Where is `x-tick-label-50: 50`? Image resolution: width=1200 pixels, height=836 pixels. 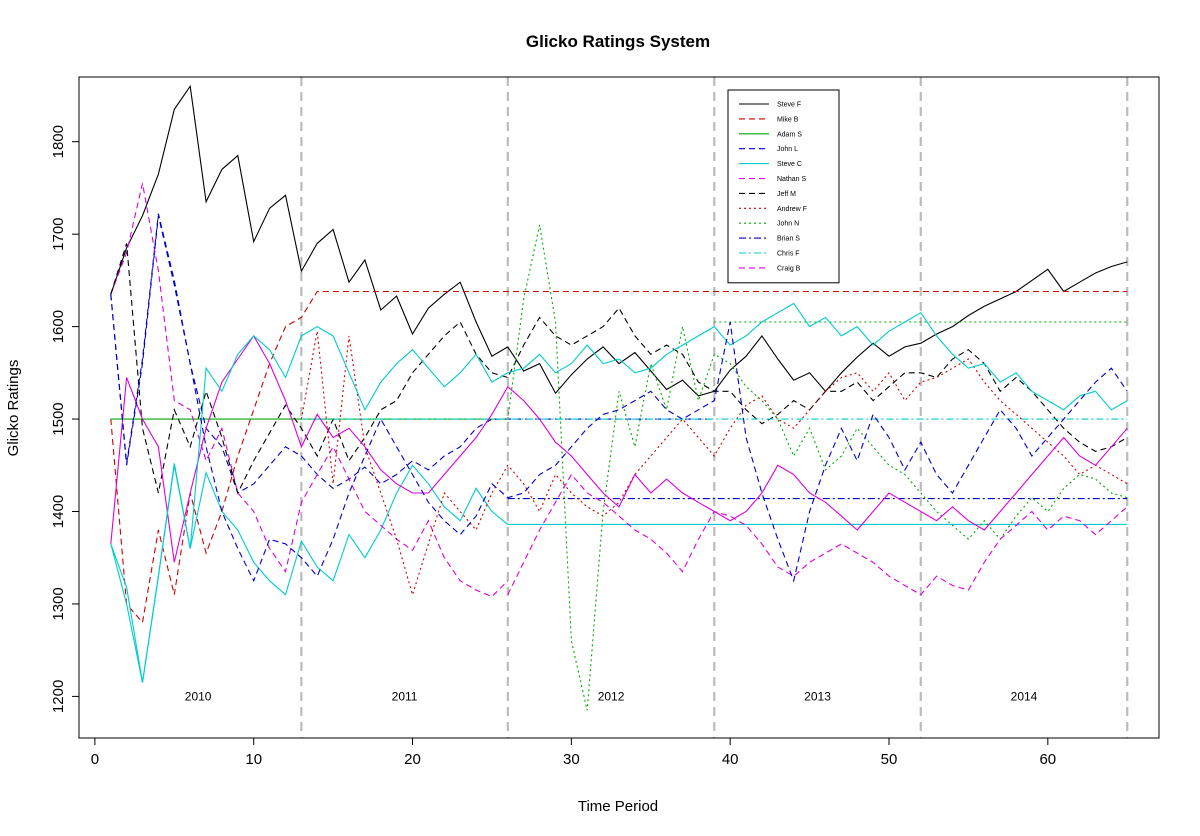 x-tick-label-50: 50 is located at coordinates (889, 759).